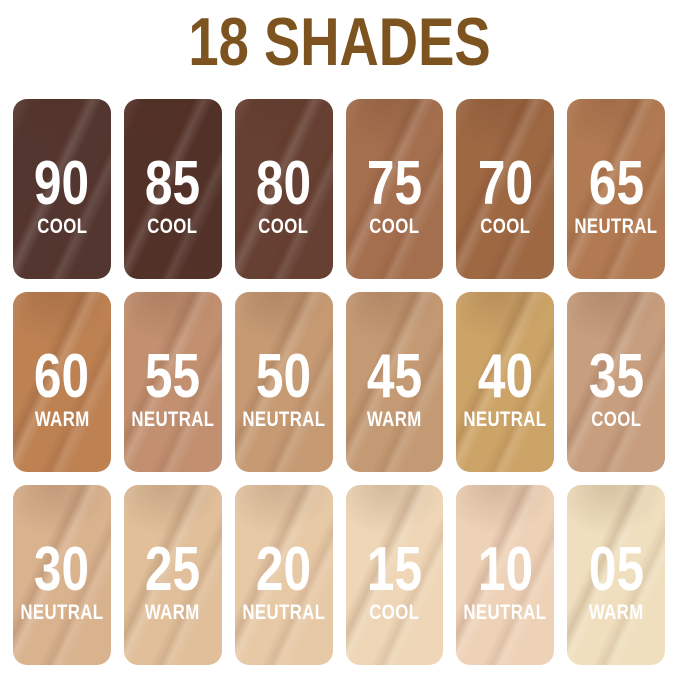 This screenshot has height=679, width=679. I want to click on swatch-75-cool: 75 COOL, so click(394, 189).